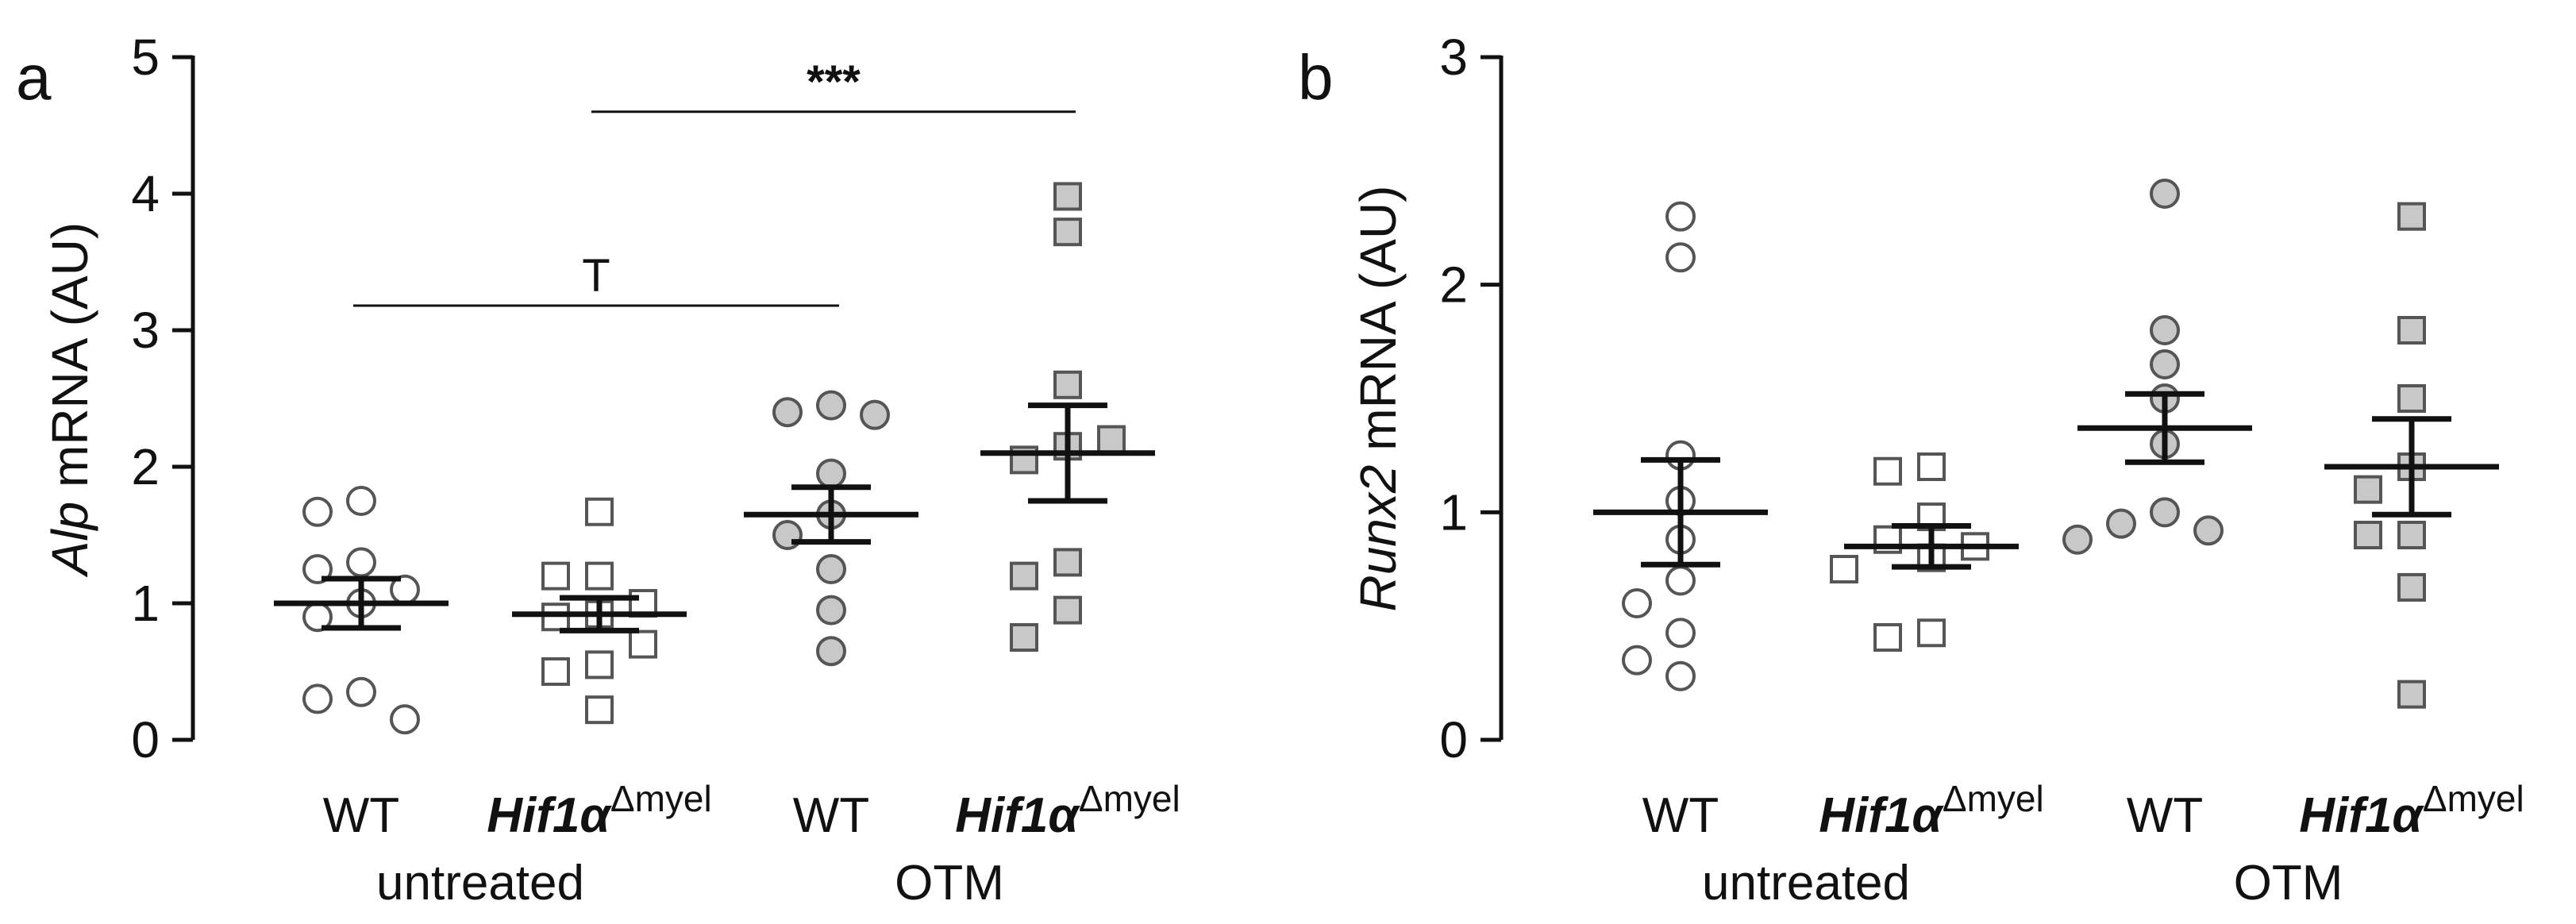  What do you see at coordinates (69, 362) in the screenshot?
I see `y-axis-label-unit: mRNA (AU)` at bounding box center [69, 362].